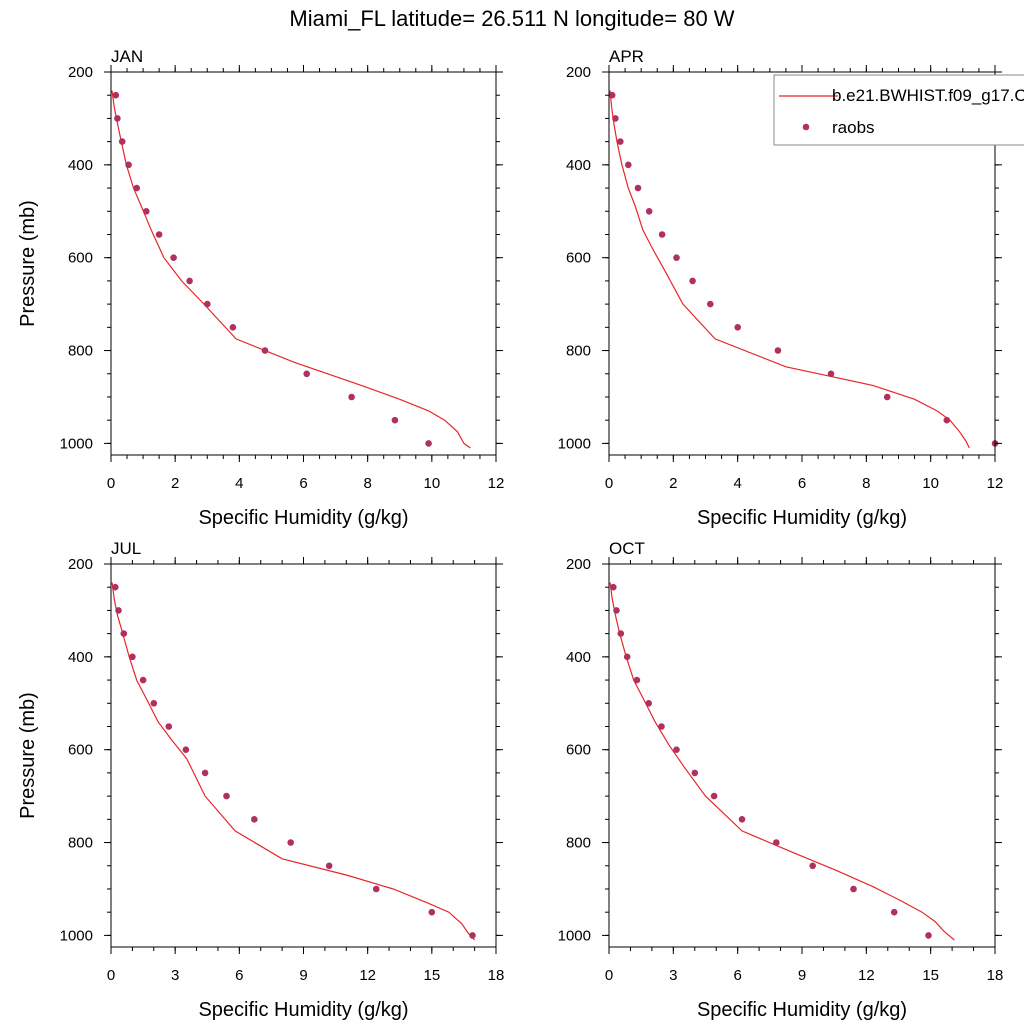 The height and width of the screenshot is (1024, 1024). What do you see at coordinates (126, 548) in the screenshot?
I see `panel-title: JUL` at bounding box center [126, 548].